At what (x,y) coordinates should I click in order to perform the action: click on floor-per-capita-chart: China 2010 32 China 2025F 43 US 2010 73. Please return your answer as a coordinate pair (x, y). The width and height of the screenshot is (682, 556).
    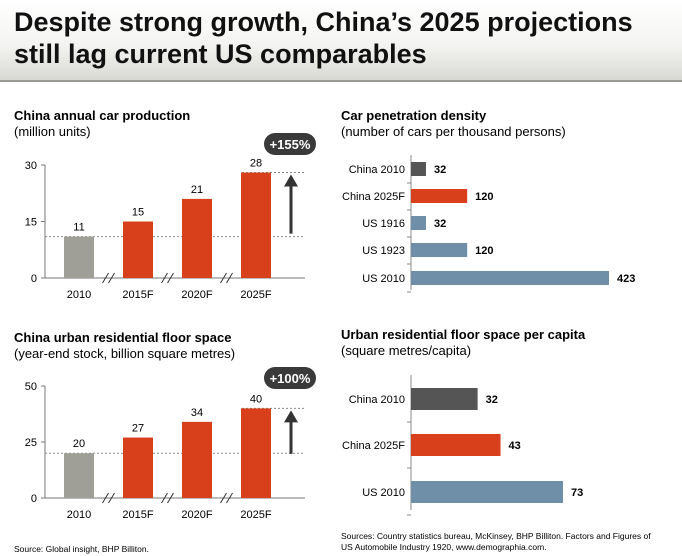
    Looking at the image, I should click on (462, 445).